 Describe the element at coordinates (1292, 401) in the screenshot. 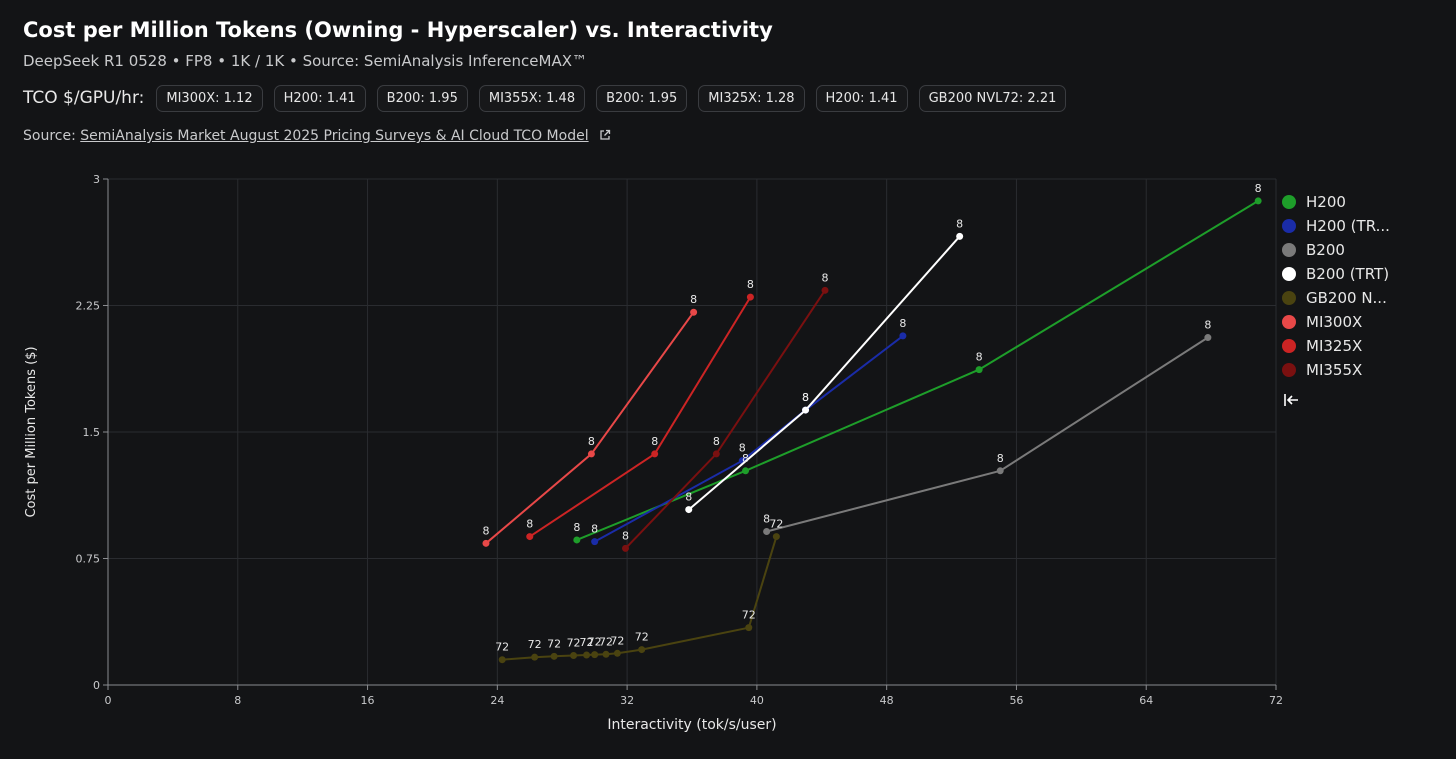

I see `collapse-left-icon` at that location.